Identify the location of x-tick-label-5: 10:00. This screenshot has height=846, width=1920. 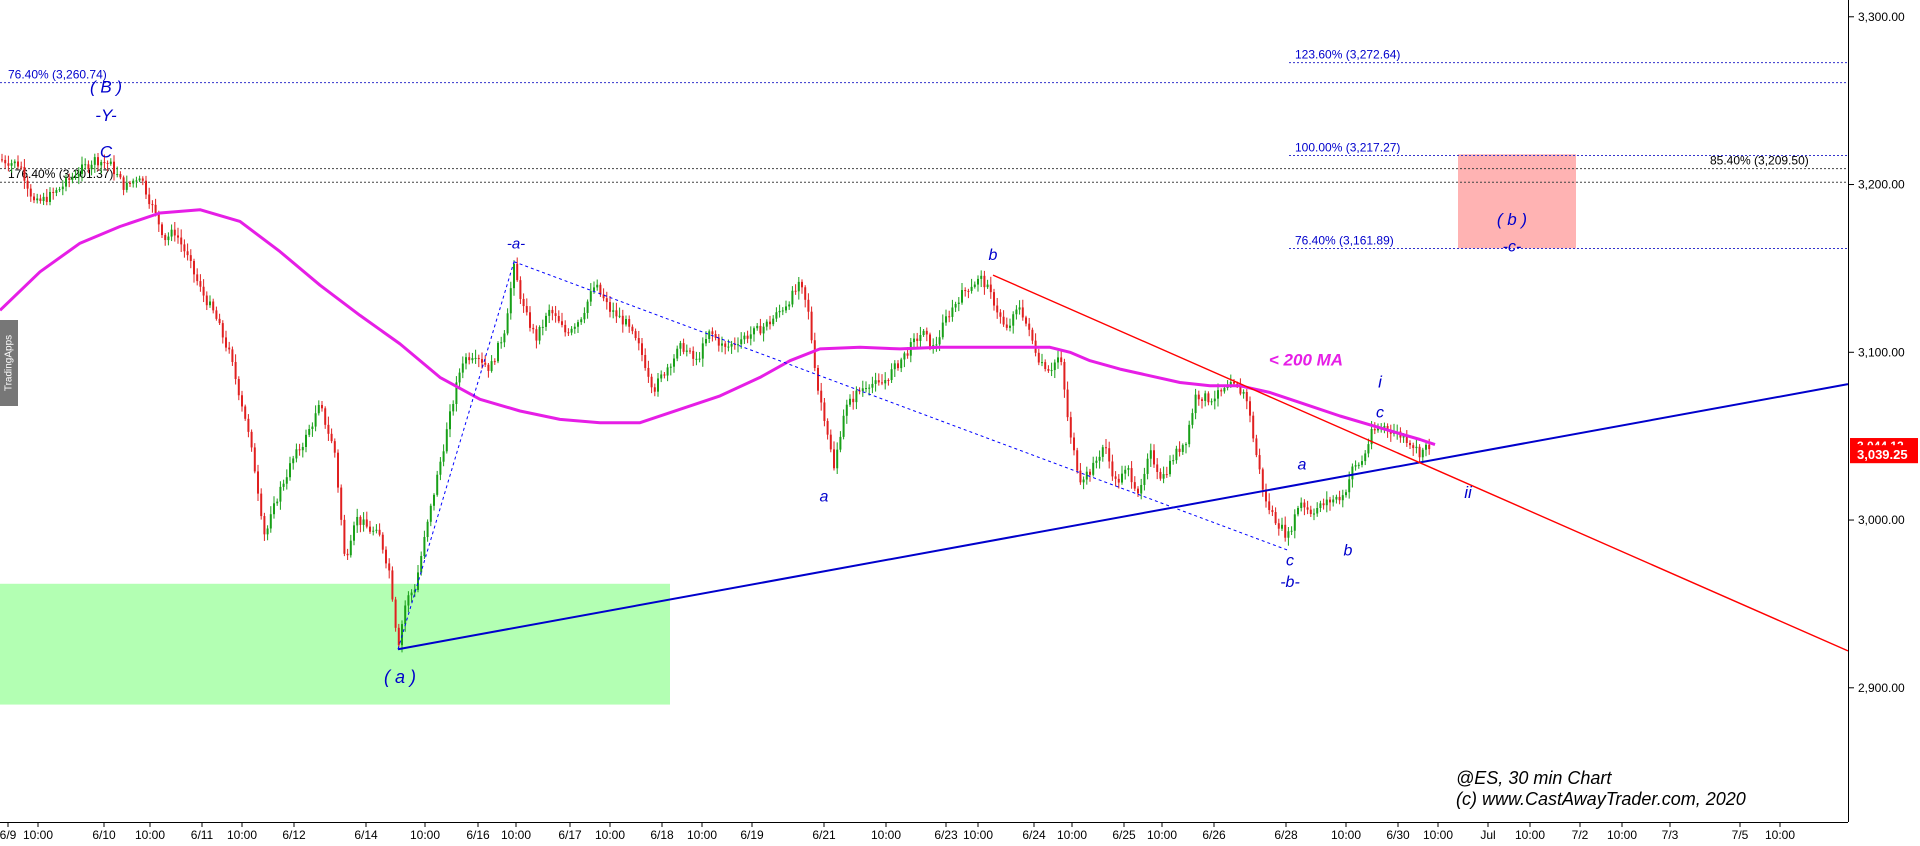
(242, 835).